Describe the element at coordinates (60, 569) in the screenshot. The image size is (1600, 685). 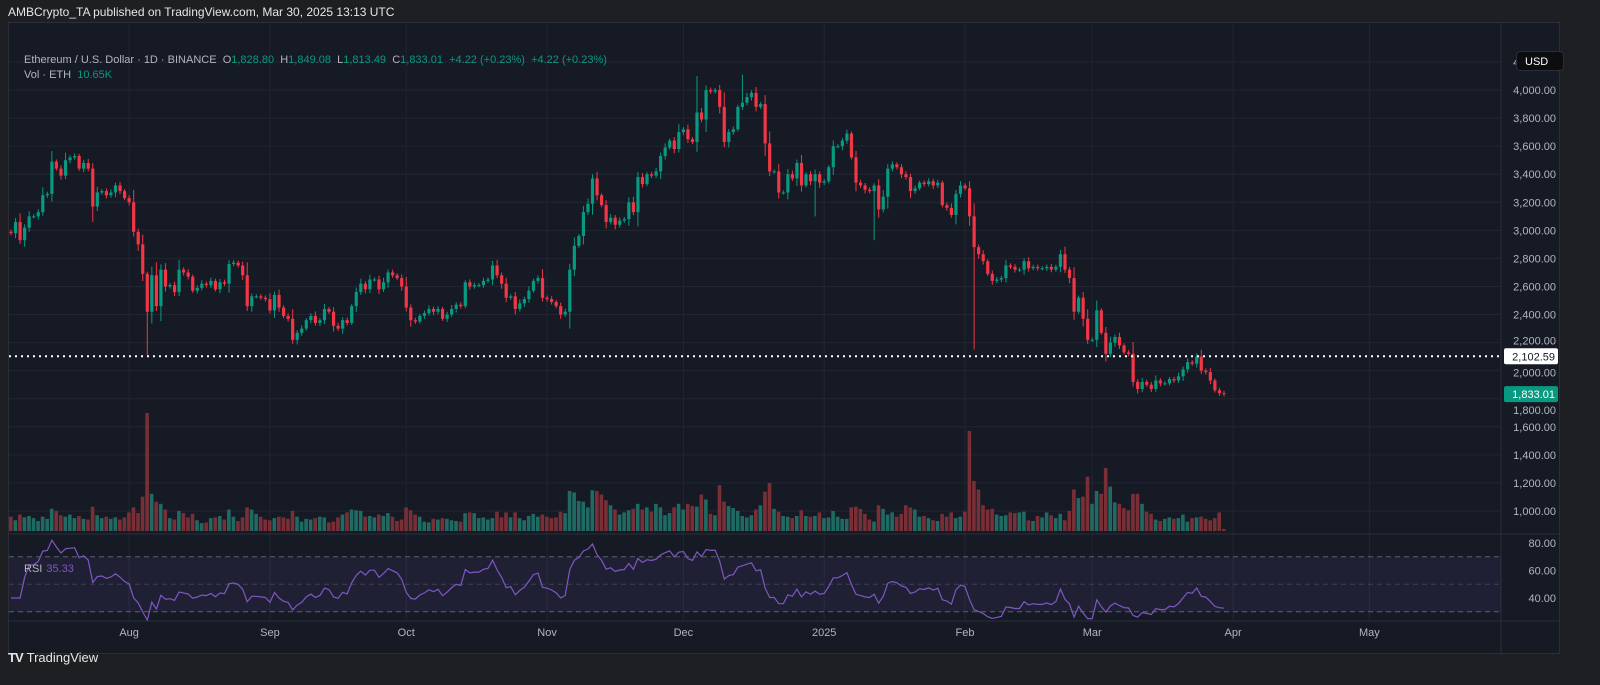
I see `rsi-value: 35.33` at that location.